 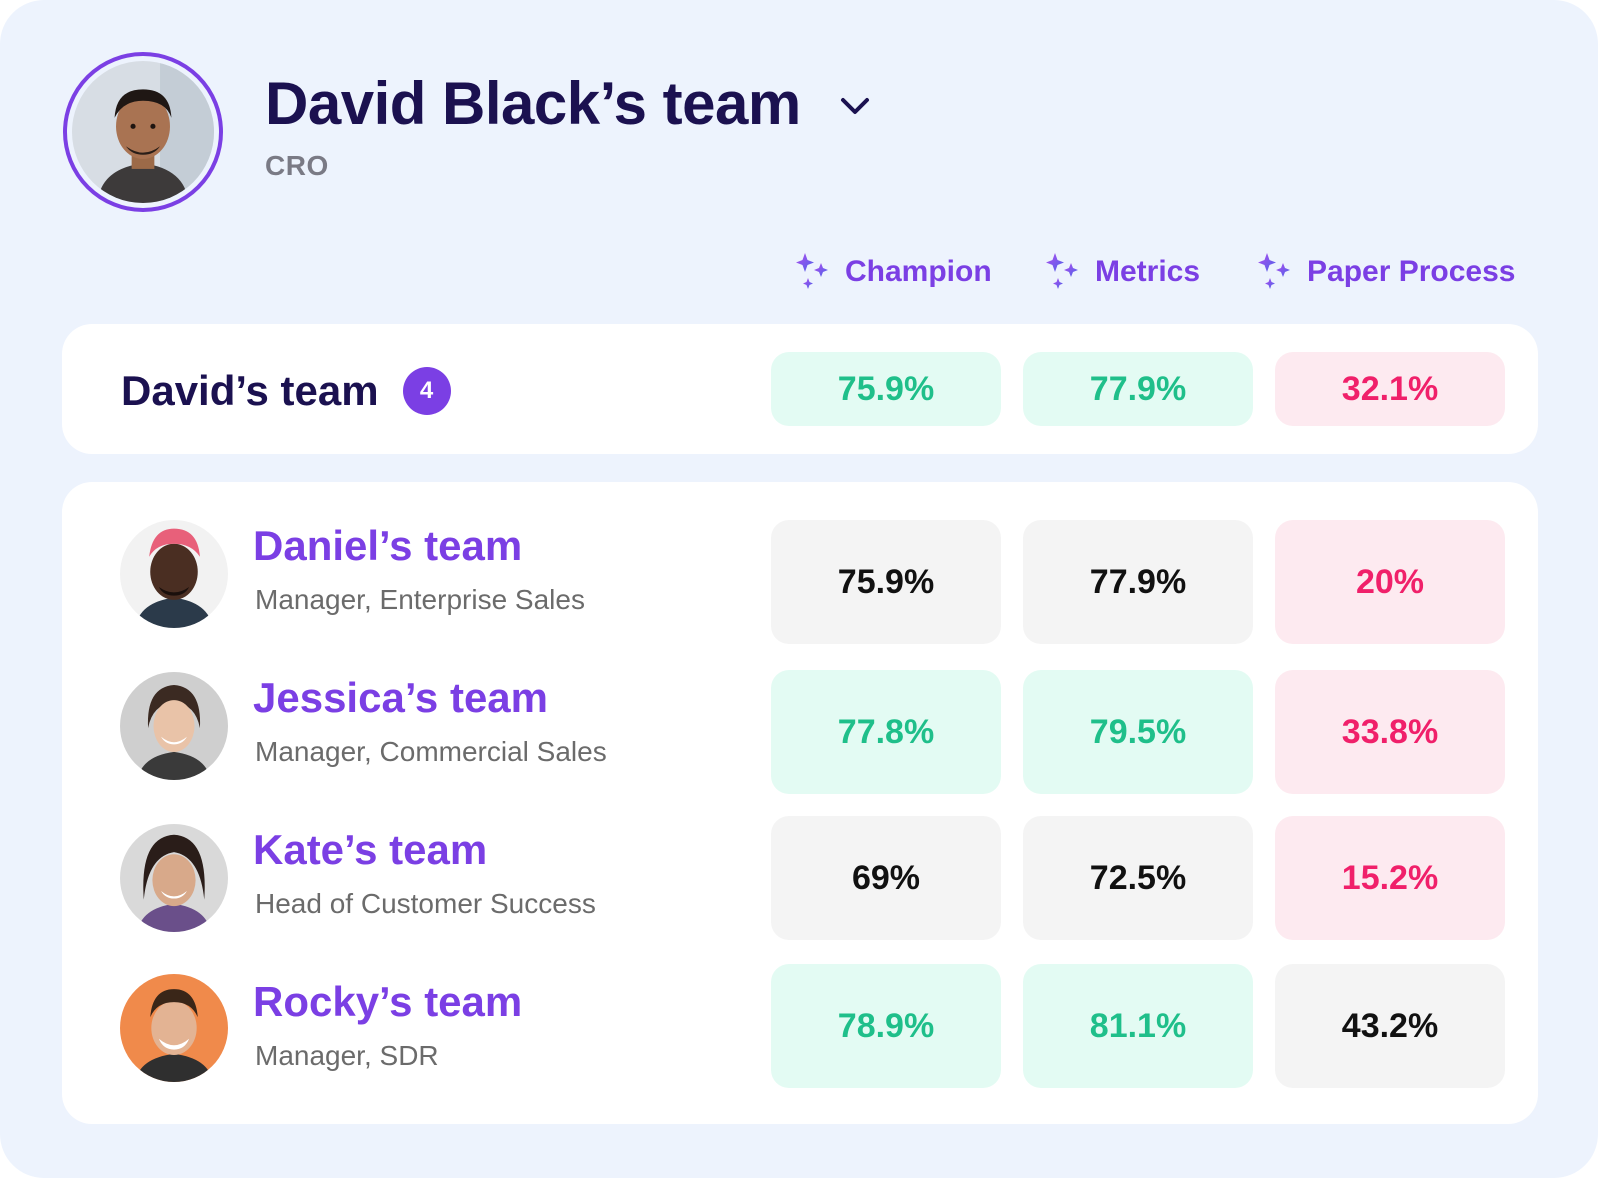 I want to click on member-team-link: Kate’s team, so click(x=370, y=849).